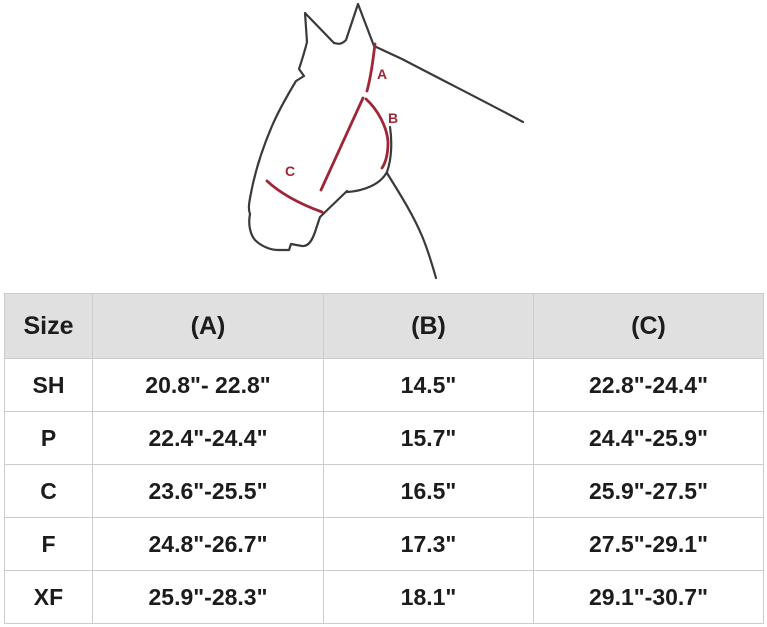 This screenshot has width=767, height=627. Describe the element at coordinates (48, 326) in the screenshot. I see `column-header-size: Size` at that location.